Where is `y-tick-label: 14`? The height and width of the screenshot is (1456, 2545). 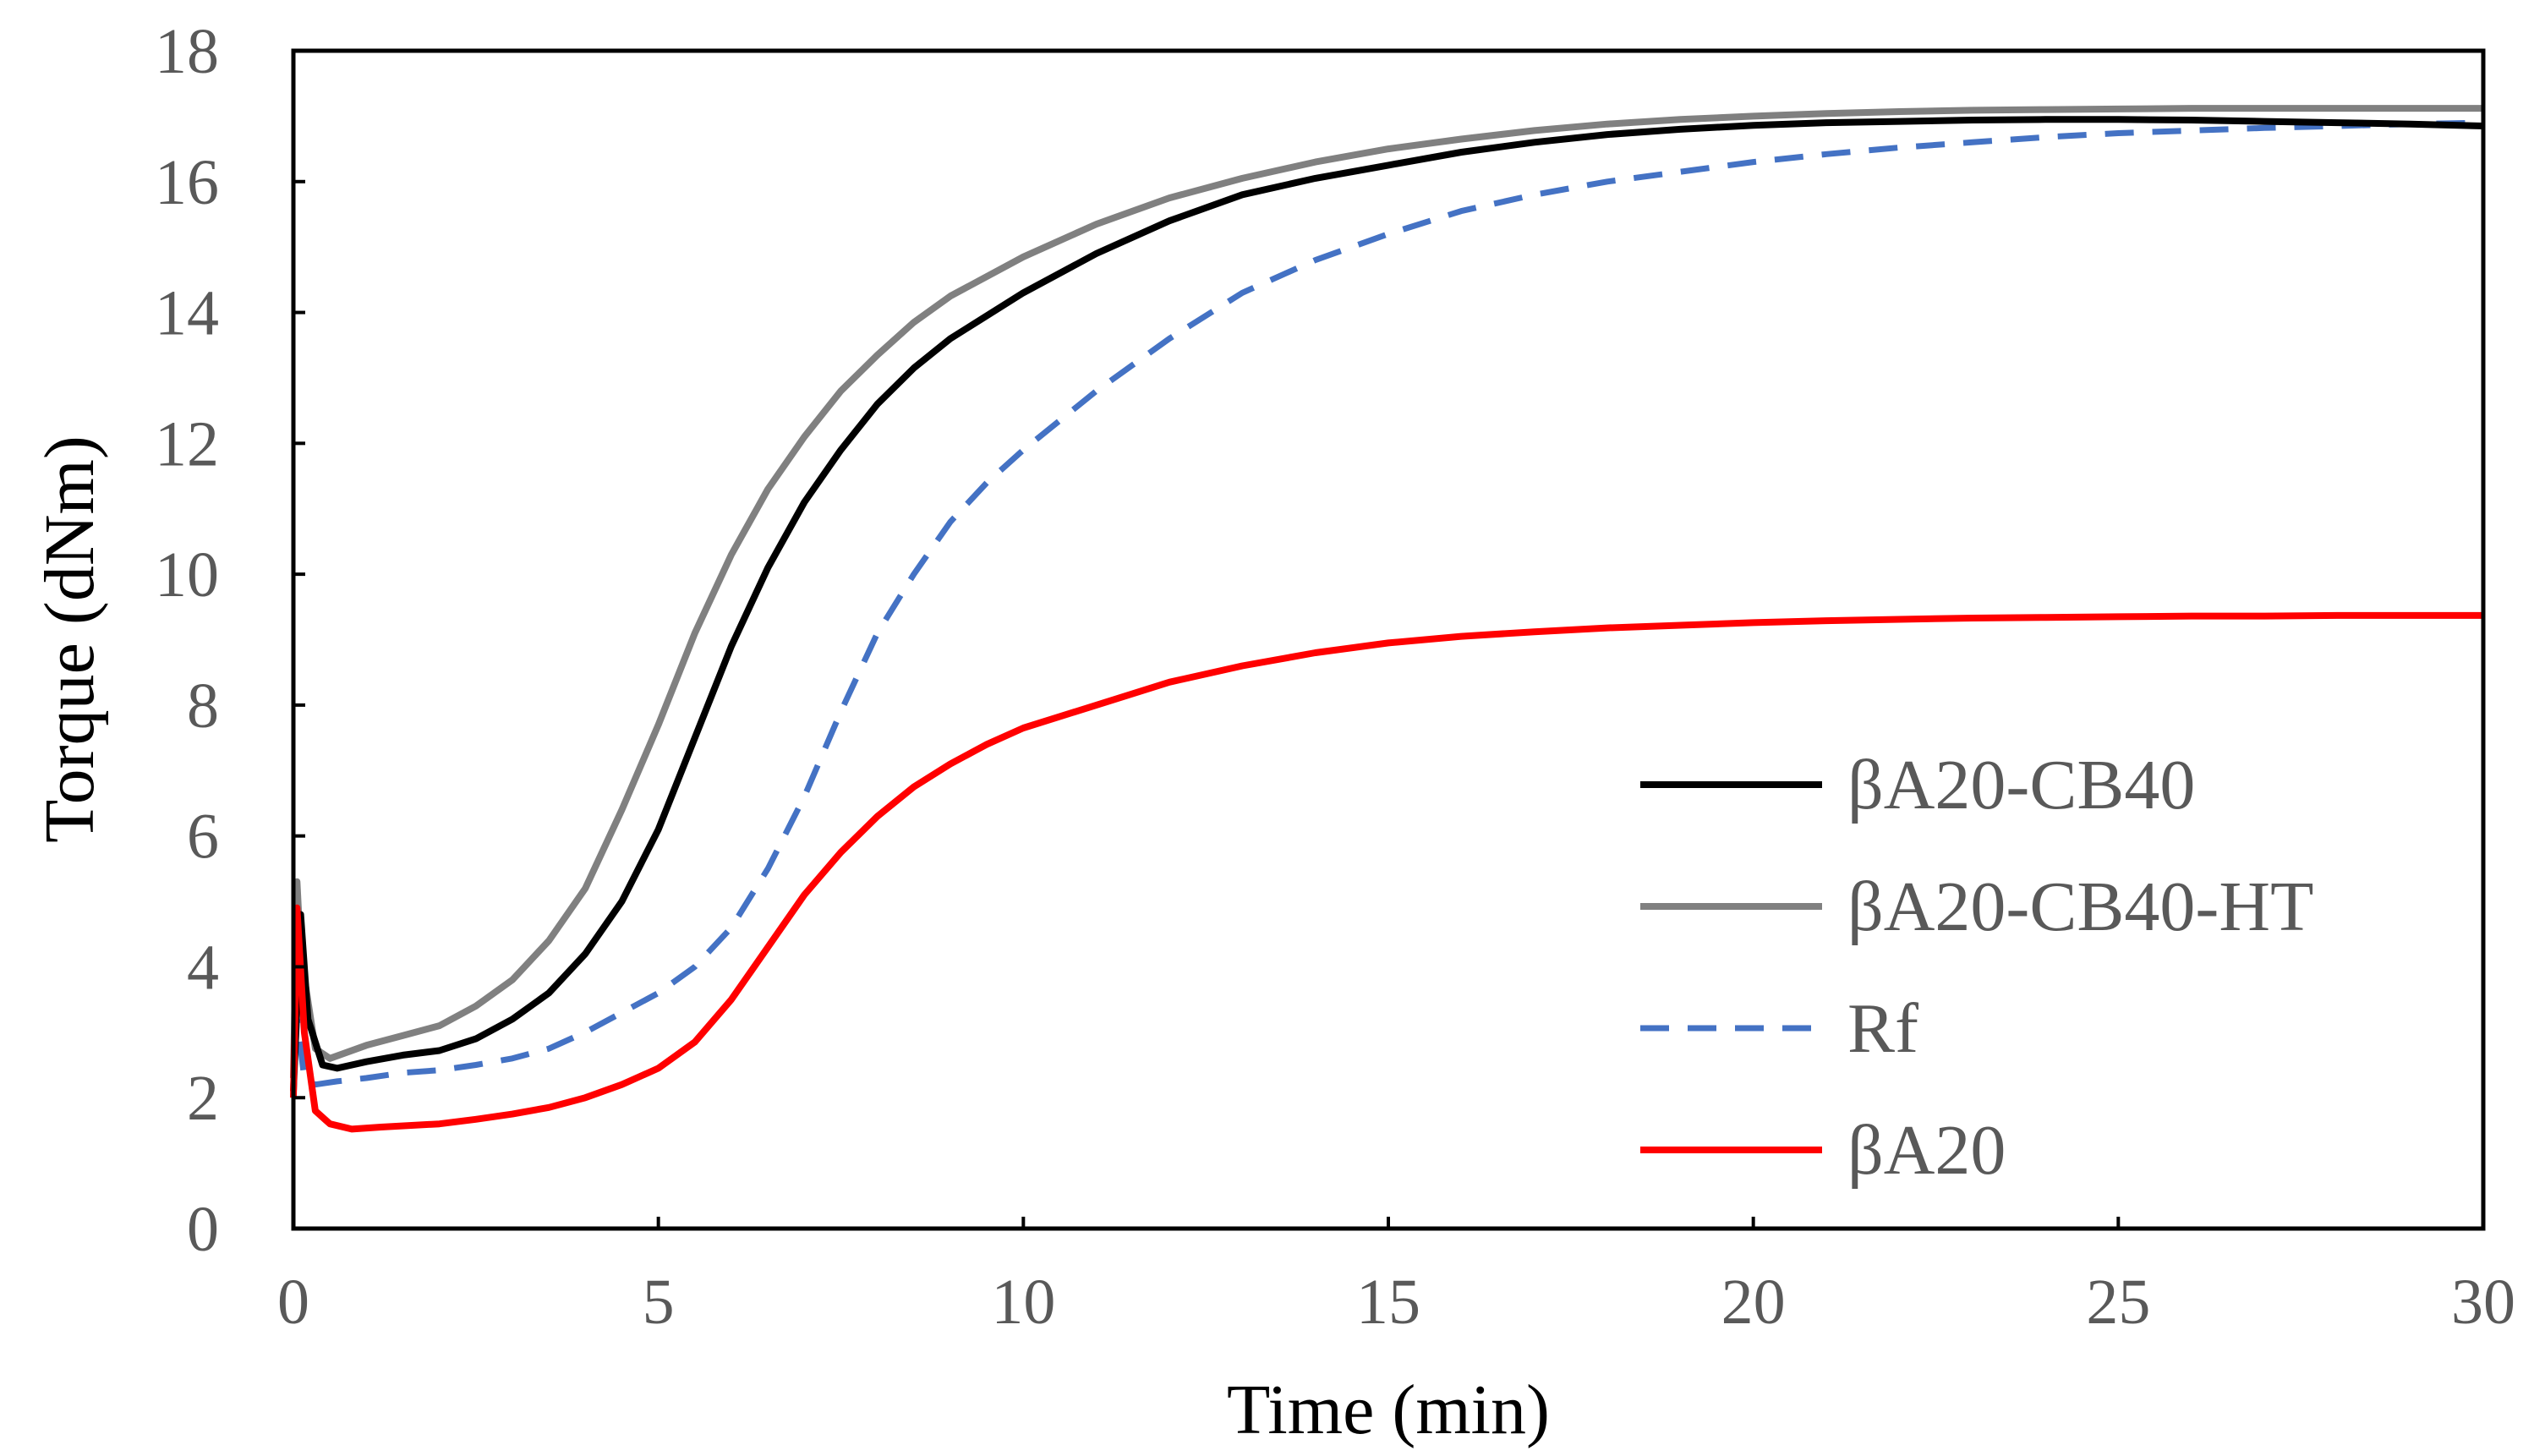 y-tick-label: 14 is located at coordinates (187, 313).